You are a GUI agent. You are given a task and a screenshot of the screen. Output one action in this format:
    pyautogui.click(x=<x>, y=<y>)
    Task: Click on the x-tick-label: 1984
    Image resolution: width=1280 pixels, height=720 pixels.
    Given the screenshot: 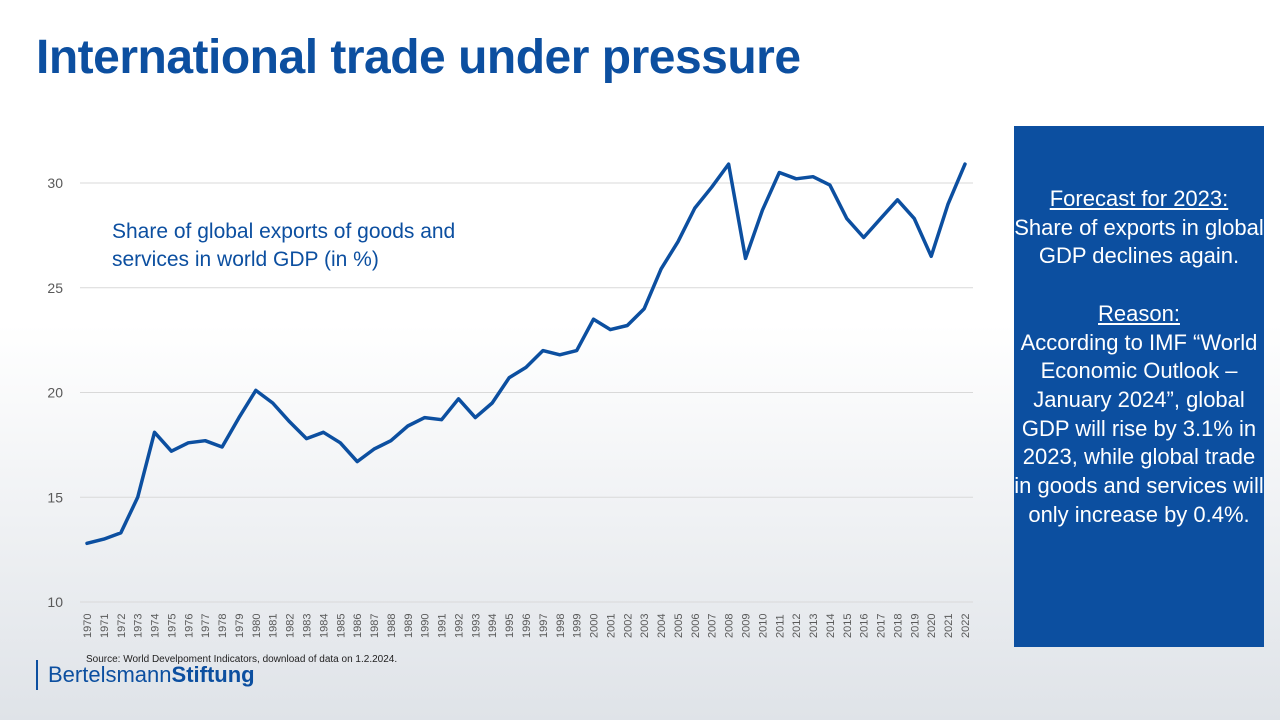 What is the action you would take?
    pyautogui.click(x=324, y=626)
    